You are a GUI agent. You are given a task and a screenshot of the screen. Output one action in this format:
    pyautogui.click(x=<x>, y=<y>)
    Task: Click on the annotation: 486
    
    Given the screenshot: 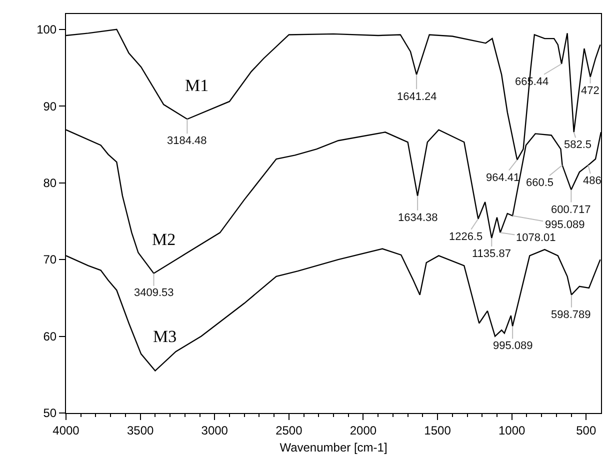 What is the action you would take?
    pyautogui.click(x=592, y=181)
    